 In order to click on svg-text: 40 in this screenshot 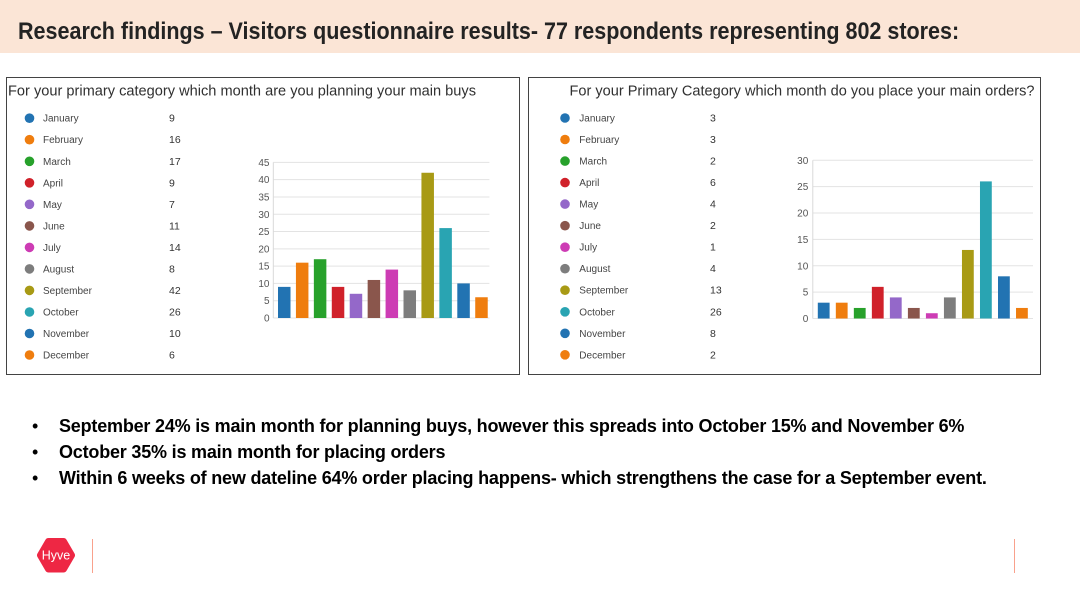, I will do `click(264, 180)`.